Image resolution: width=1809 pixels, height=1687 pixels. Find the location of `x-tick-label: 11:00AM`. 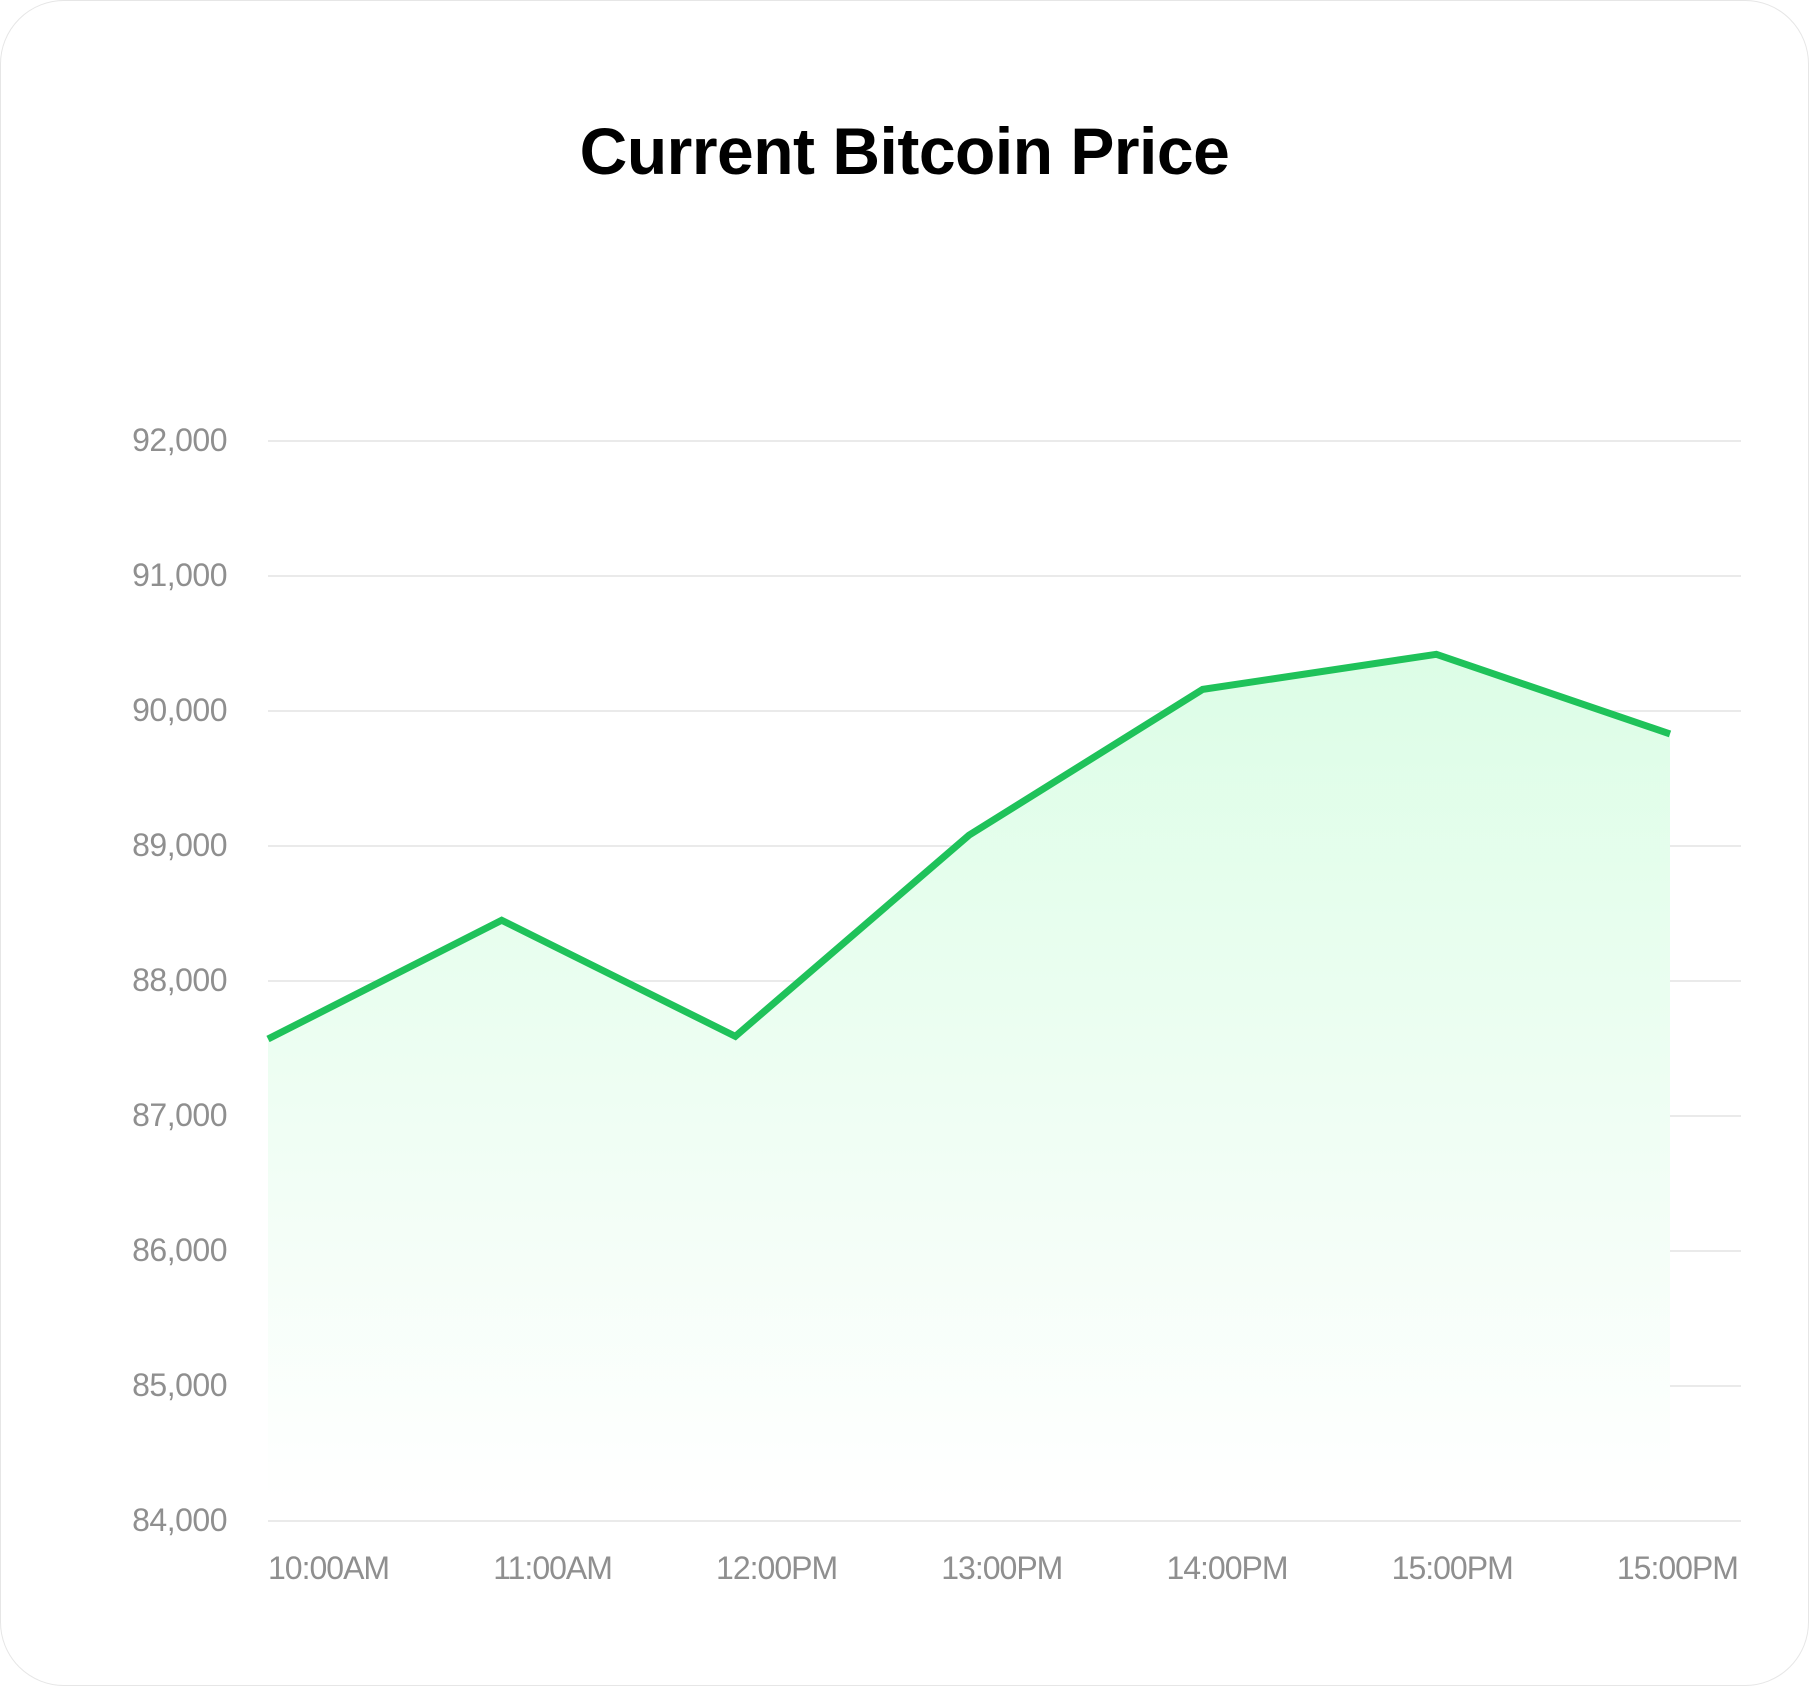

x-tick-label: 11:00AM is located at coordinates (553, 1568).